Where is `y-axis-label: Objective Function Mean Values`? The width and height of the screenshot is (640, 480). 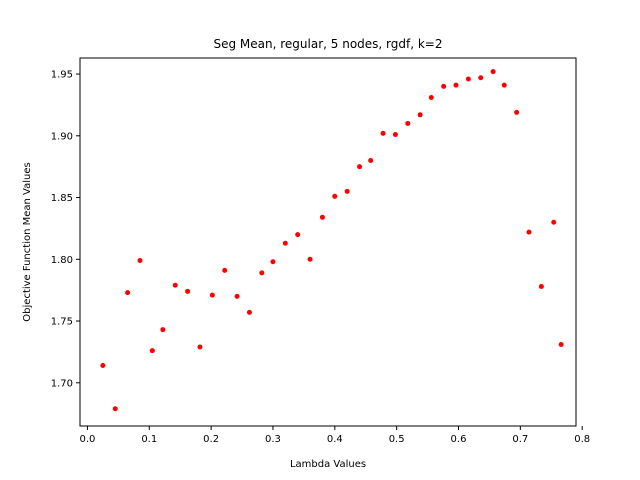 y-axis-label: Objective Function Mean Values is located at coordinates (27, 241).